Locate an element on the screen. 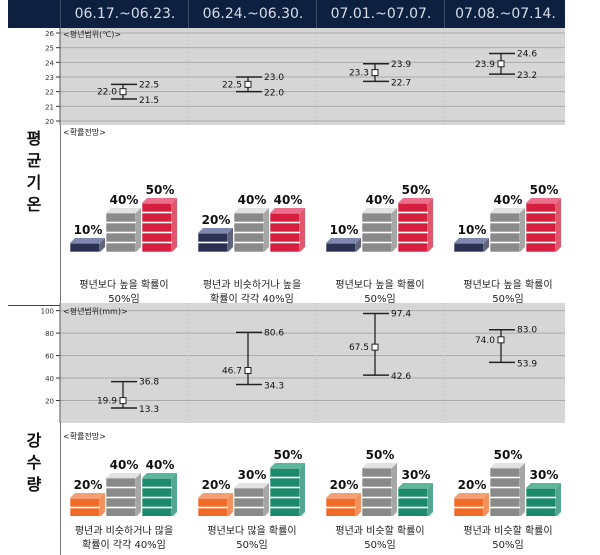 This screenshot has height=555, width=600. period-2: 06.24.~06.30. is located at coordinates (252, 14).